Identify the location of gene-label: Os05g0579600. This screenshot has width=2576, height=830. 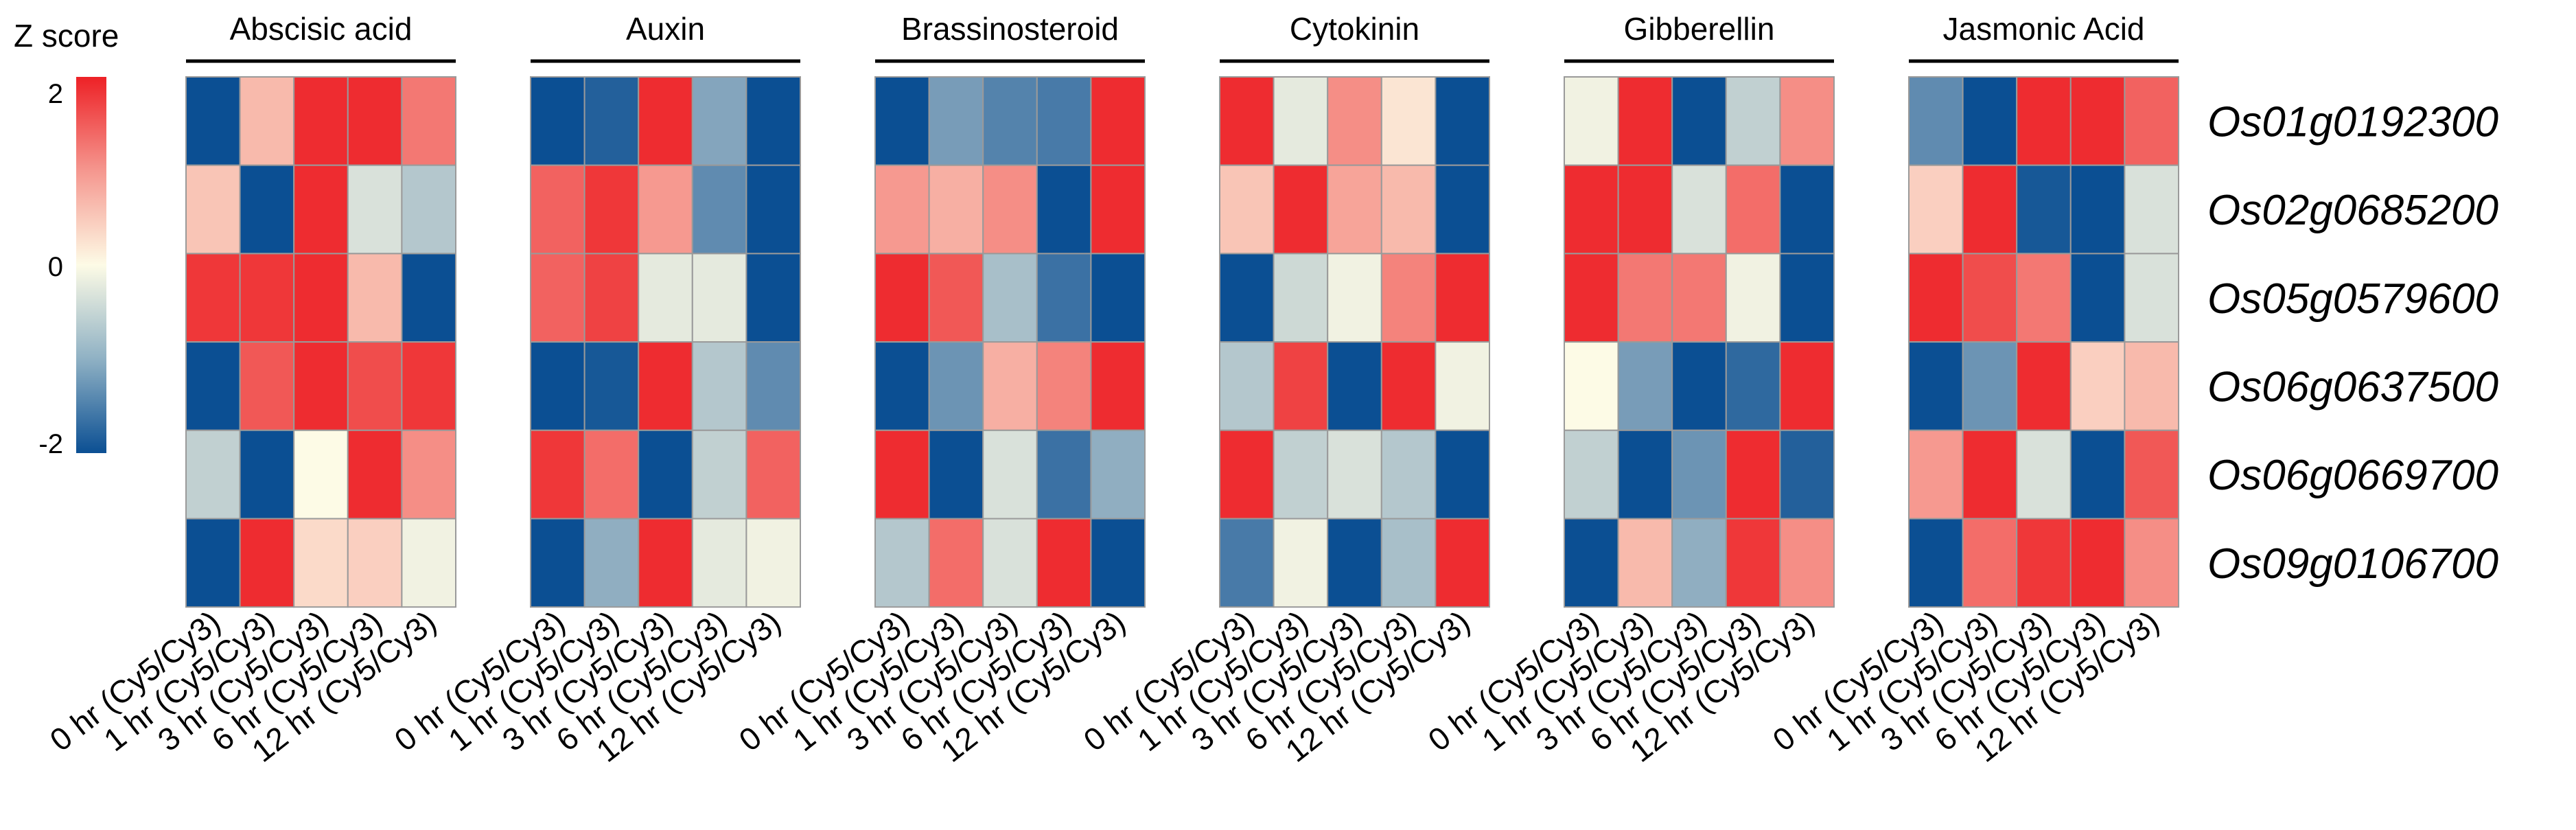
(2352, 299).